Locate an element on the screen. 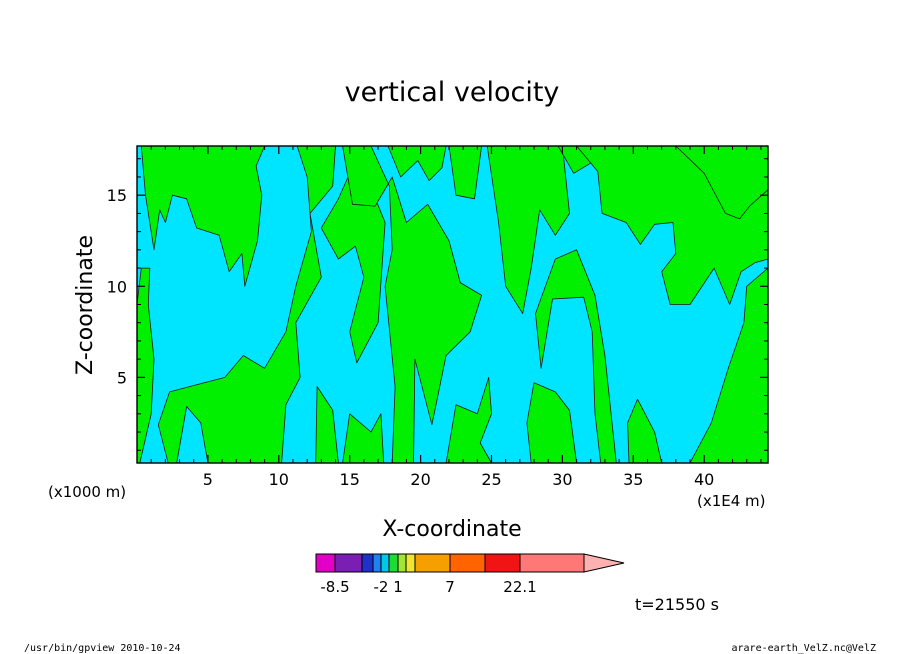 This screenshot has height=654, width=904. colorbar-label: 7 is located at coordinates (450, 587).